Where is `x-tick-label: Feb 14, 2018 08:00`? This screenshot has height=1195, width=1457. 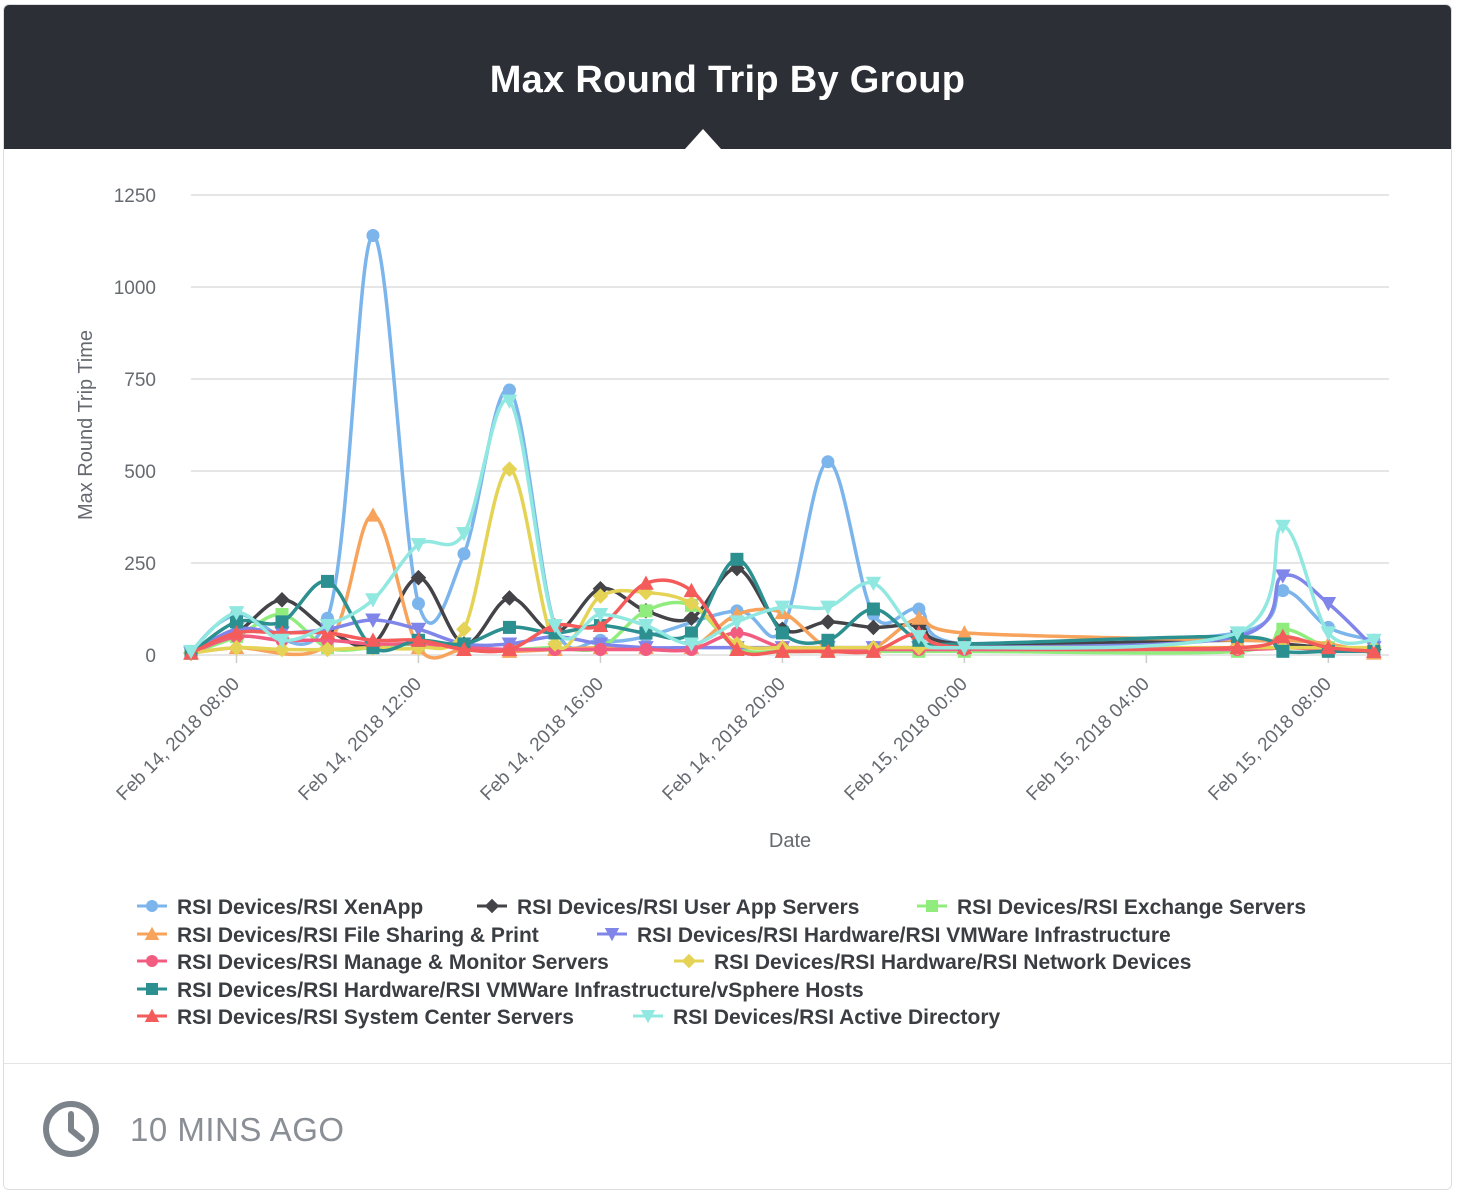
x-tick-label: Feb 14, 2018 08:00 is located at coordinates (178, 739).